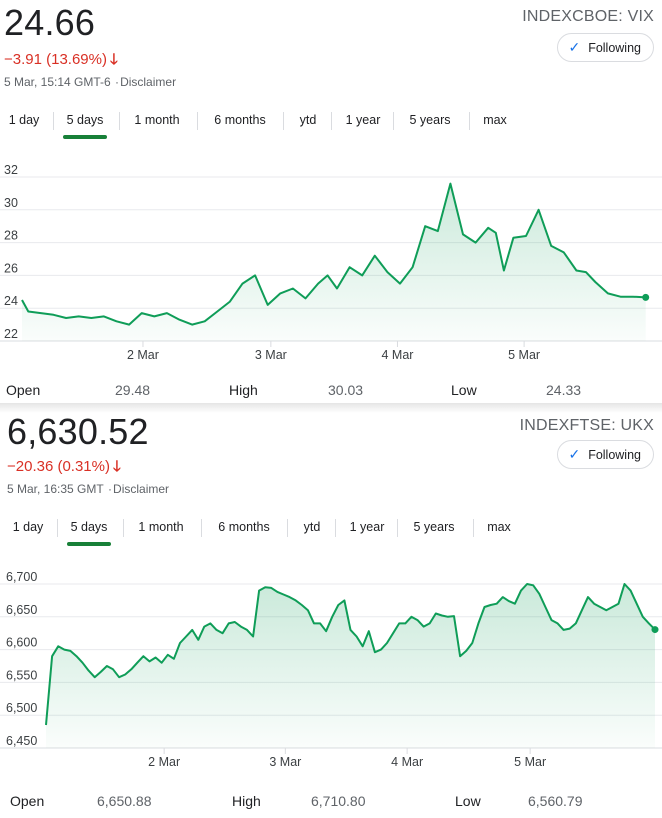 This screenshot has width=662, height=818. Describe the element at coordinates (11, 268) in the screenshot. I see `y-tick-label: 26` at that location.